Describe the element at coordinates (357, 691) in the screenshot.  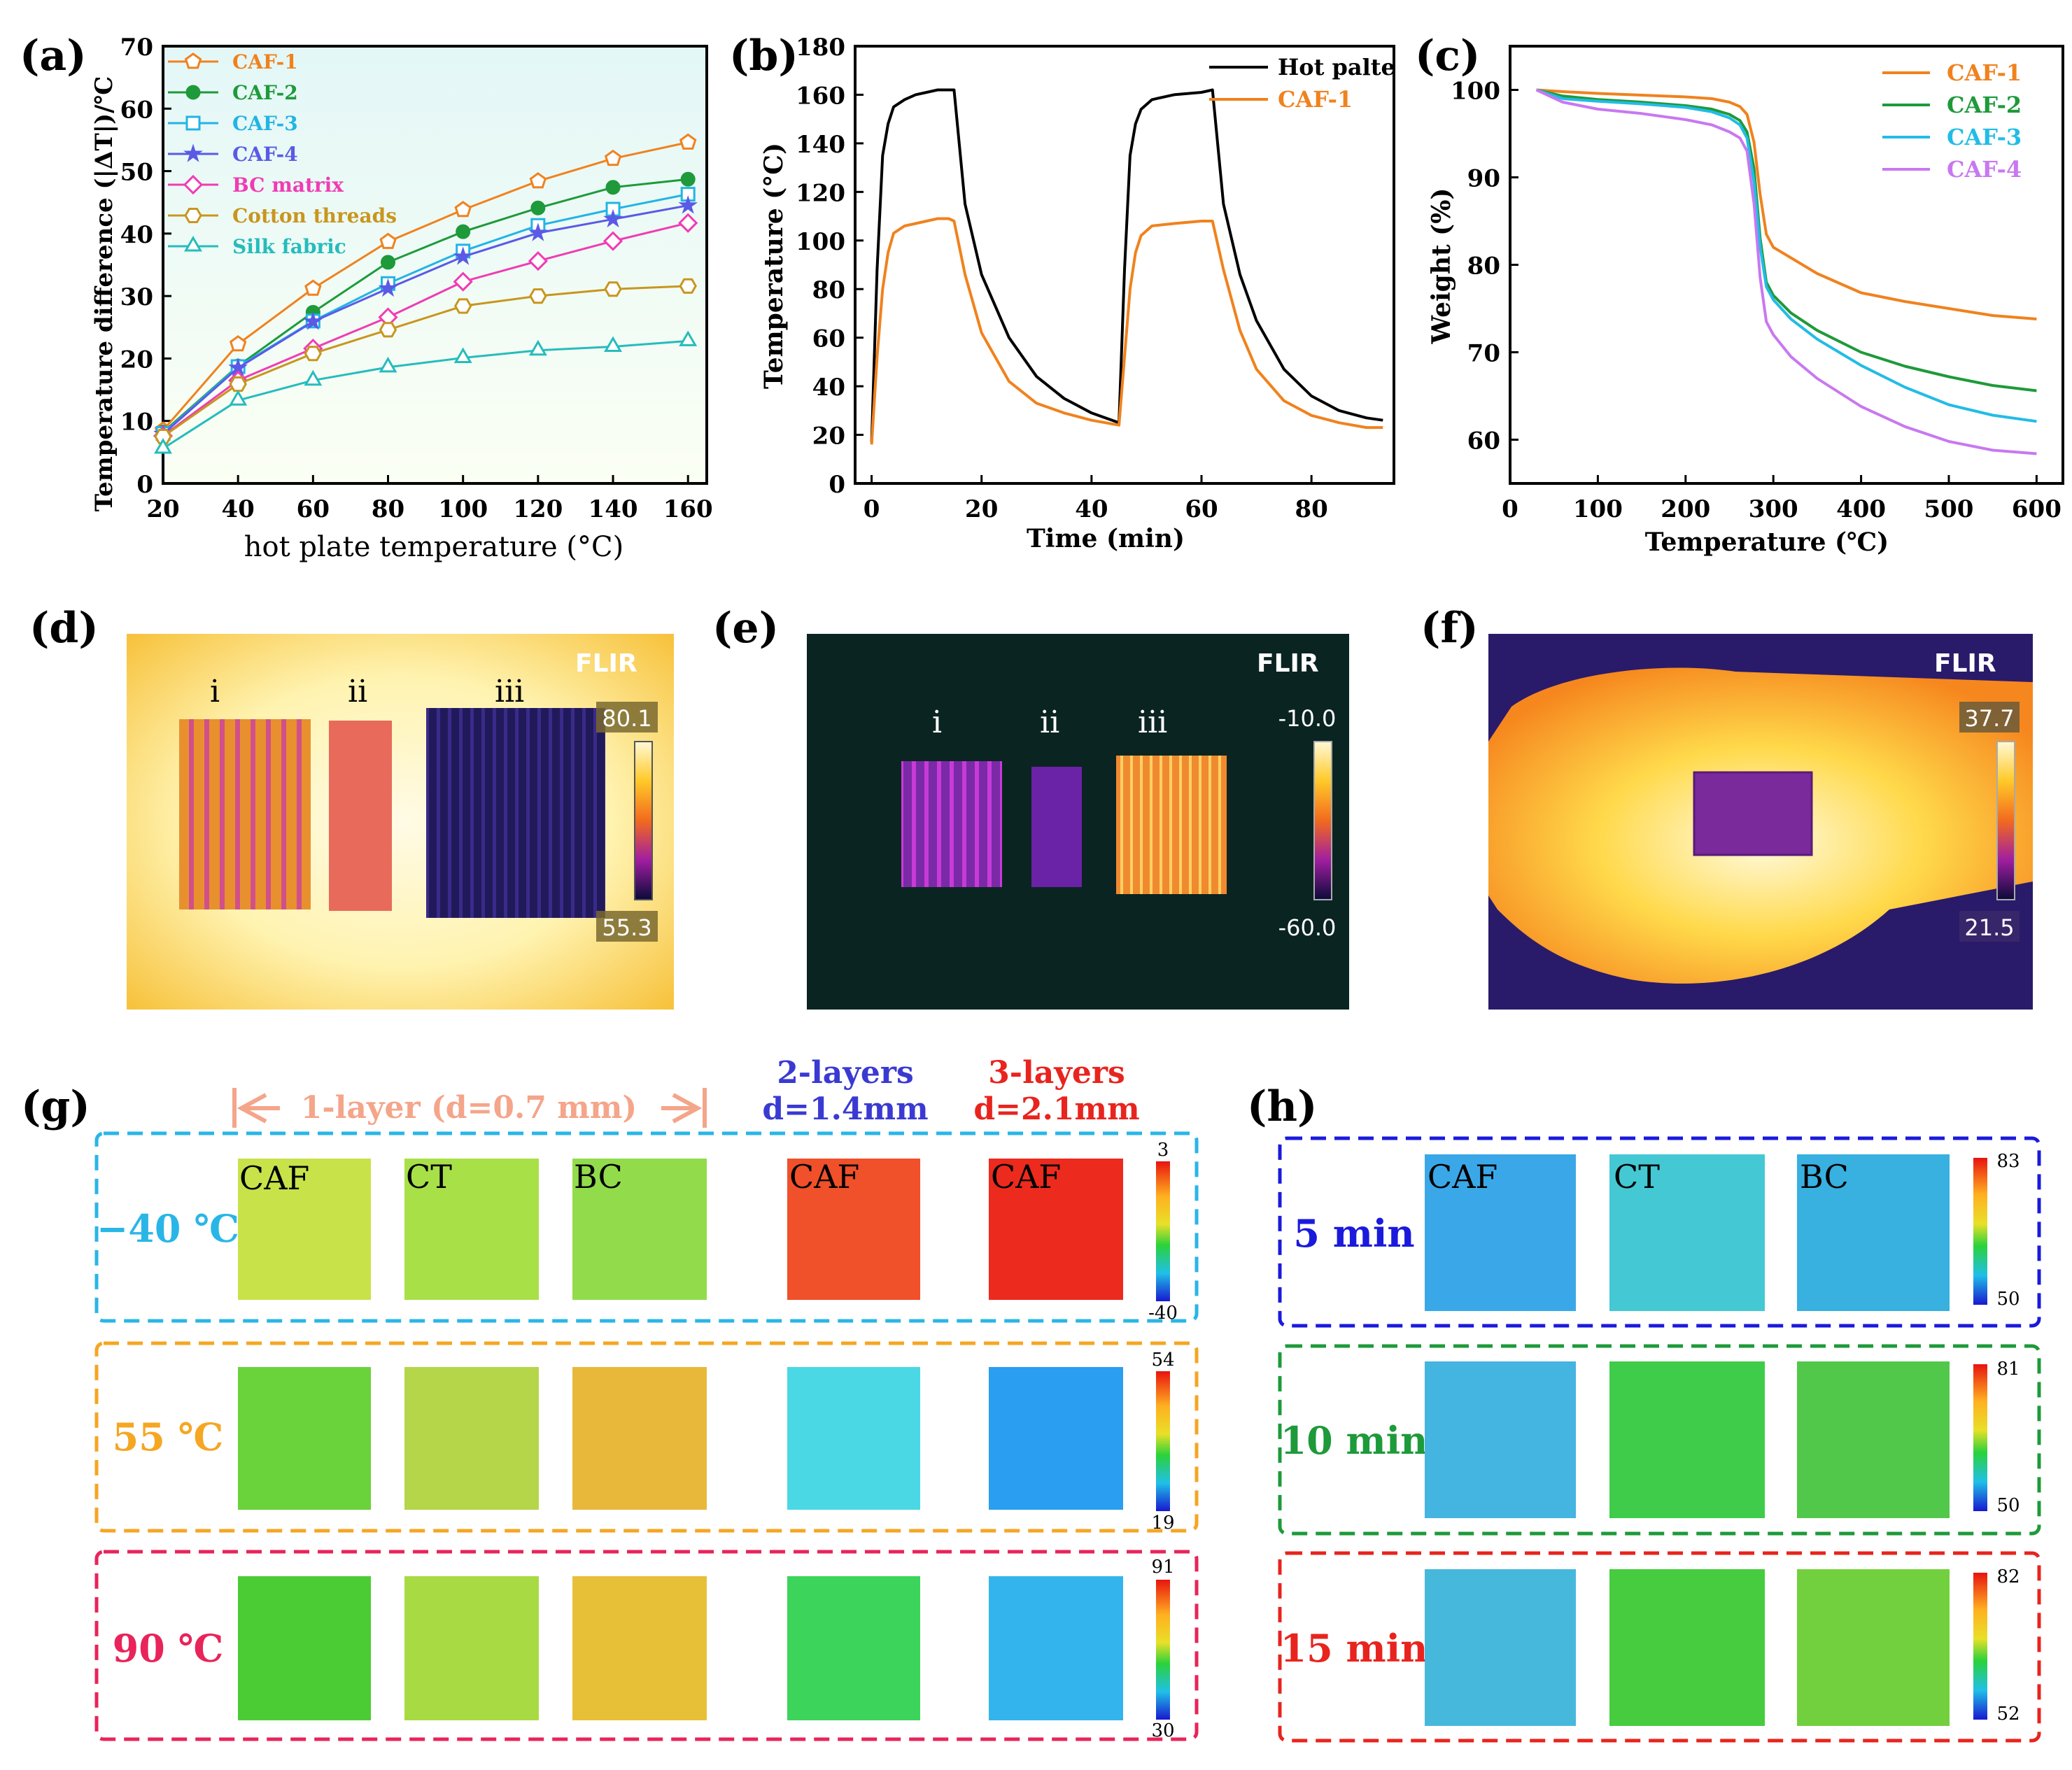
I see `sample-label-ii-d: ii` at that location.